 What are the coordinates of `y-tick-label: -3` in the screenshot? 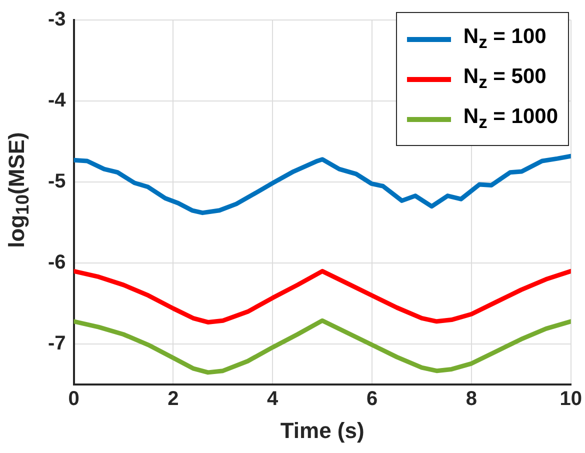 It's located at (57, 19).